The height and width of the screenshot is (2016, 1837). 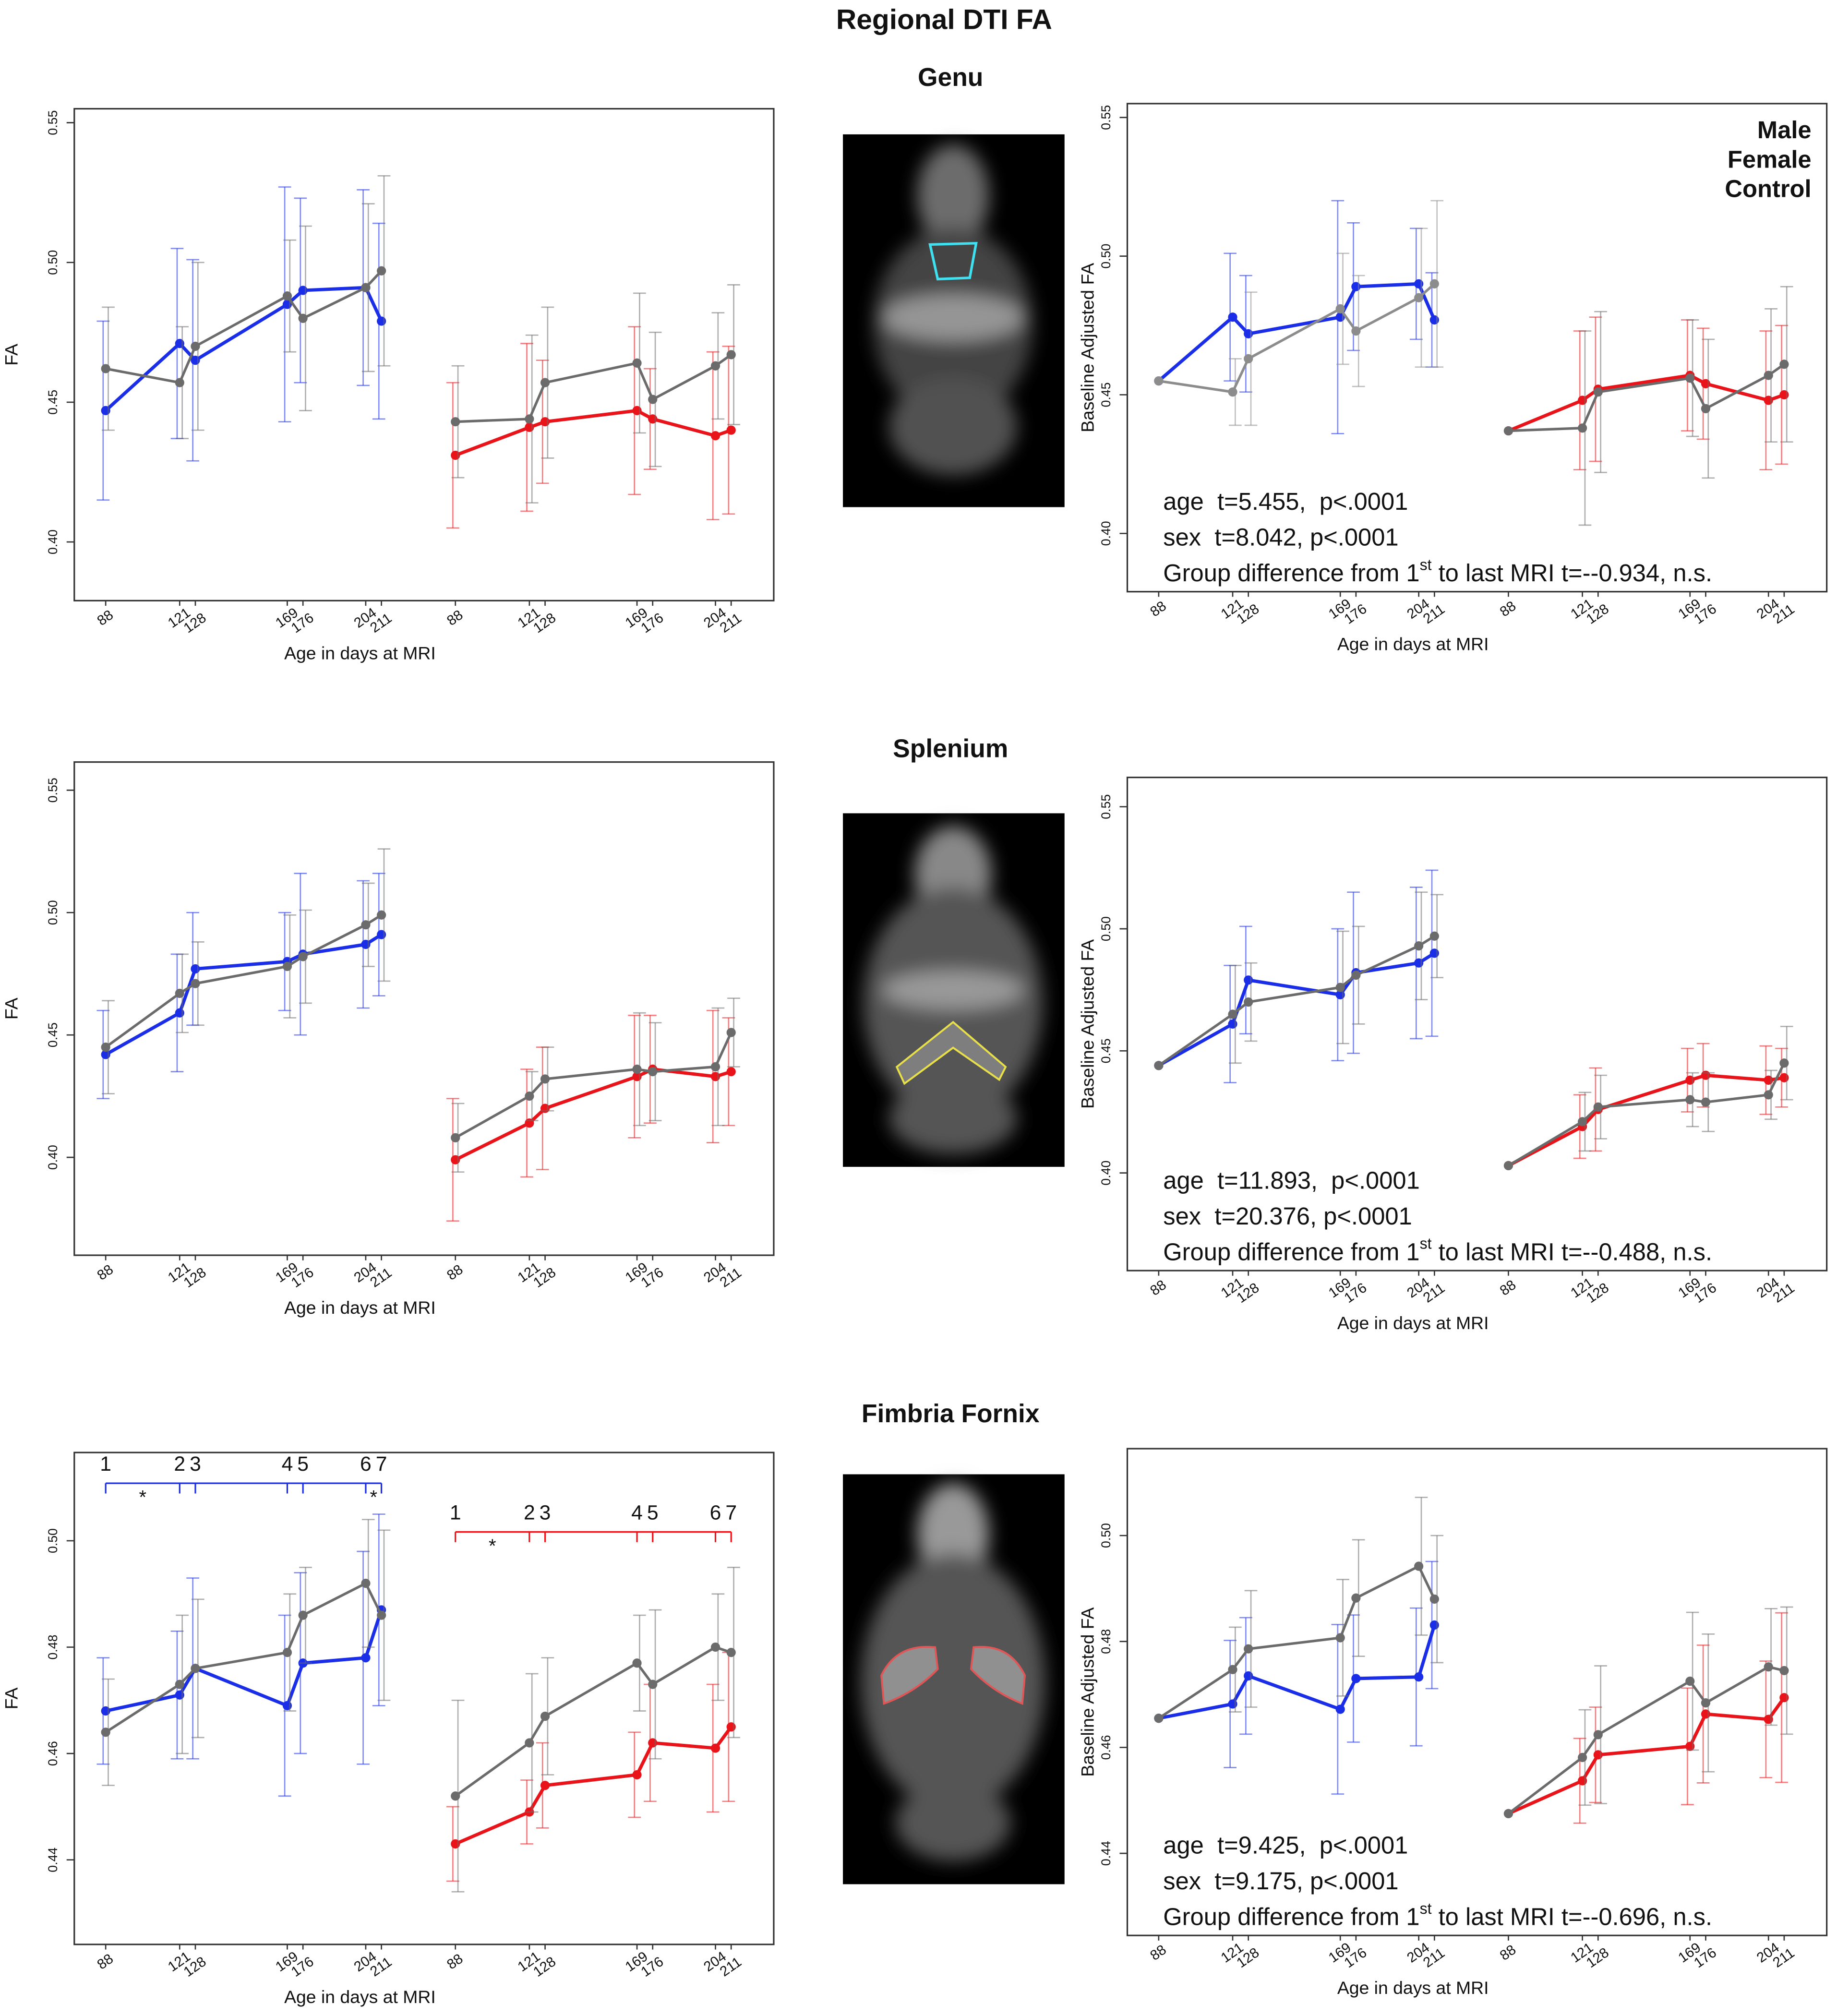 I want to click on y-axis-label: Baseline Adjusted FA, so click(x=1087, y=1692).